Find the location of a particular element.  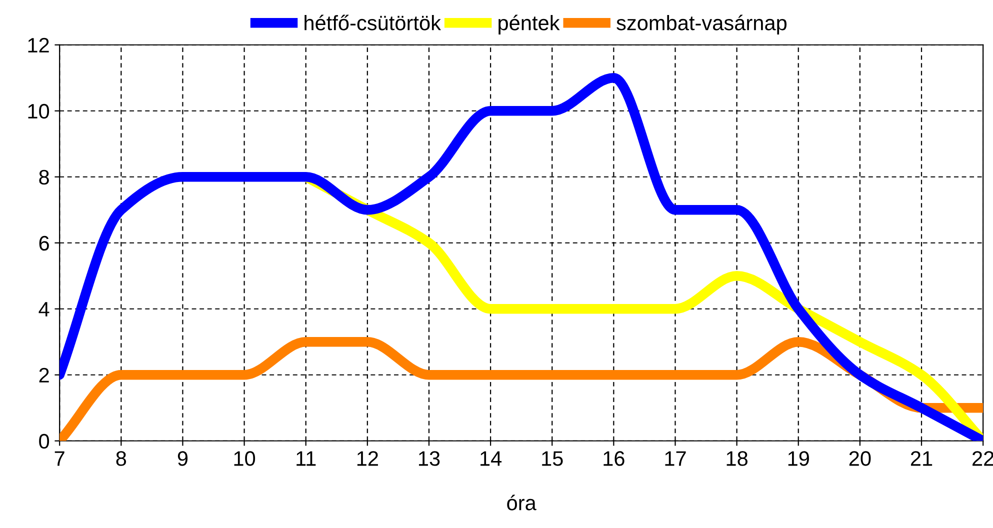

x-tick-label: 19 is located at coordinates (798, 458).